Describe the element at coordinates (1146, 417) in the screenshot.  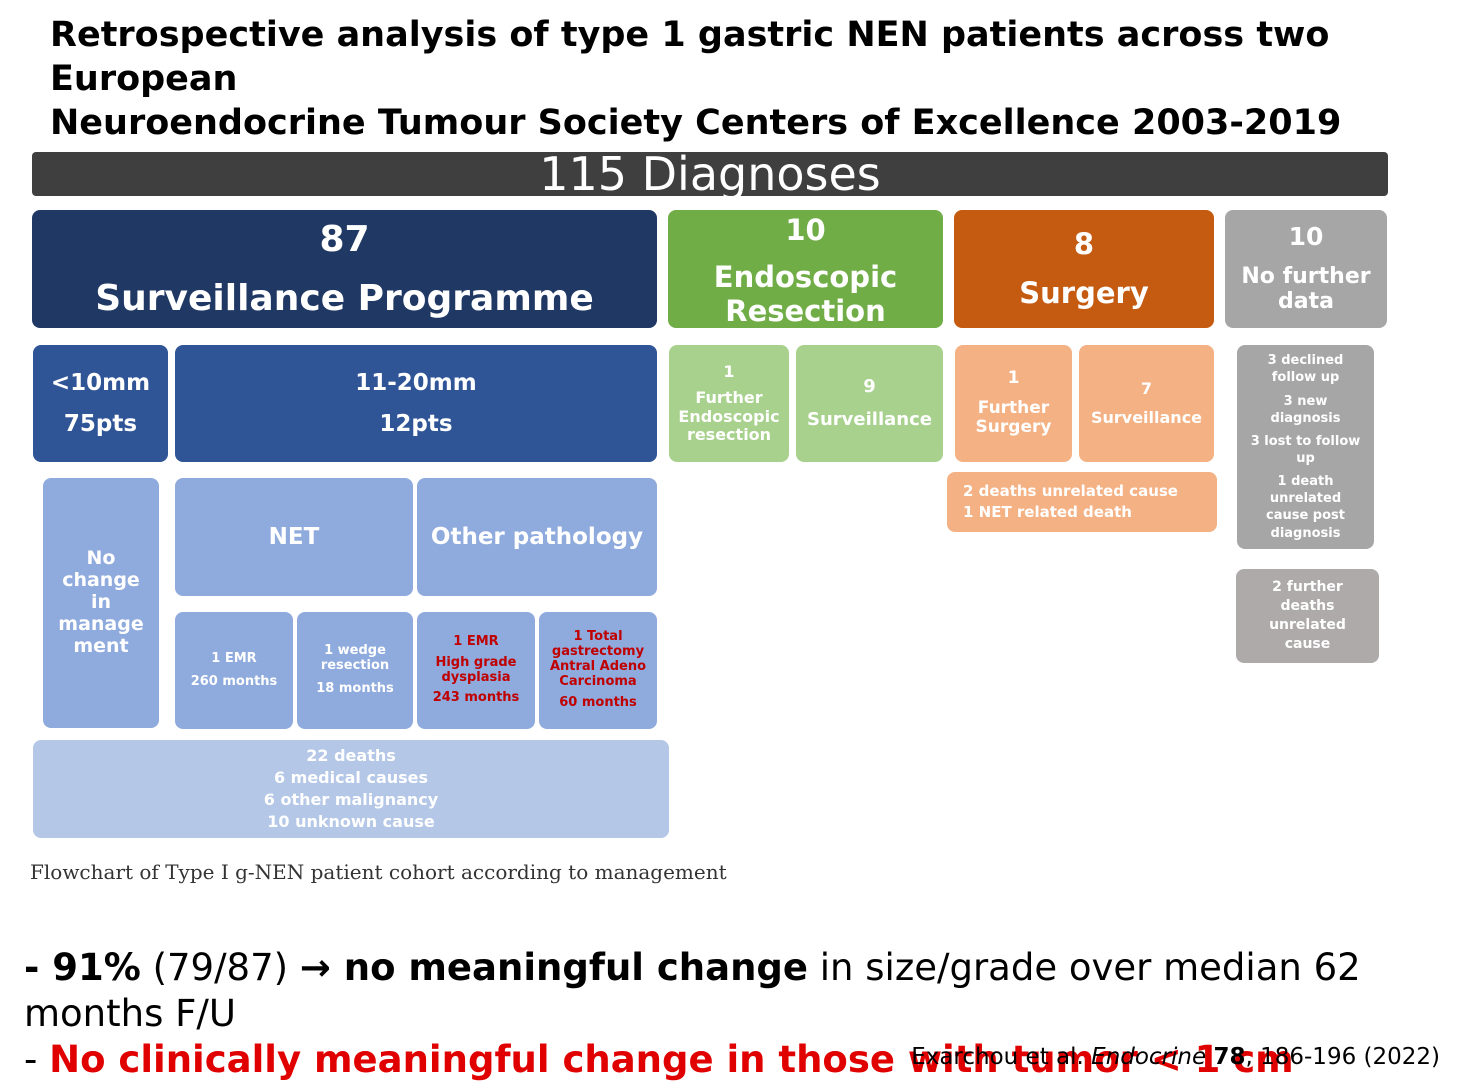
I see `surgery-surveillance-label: Surveillance` at that location.